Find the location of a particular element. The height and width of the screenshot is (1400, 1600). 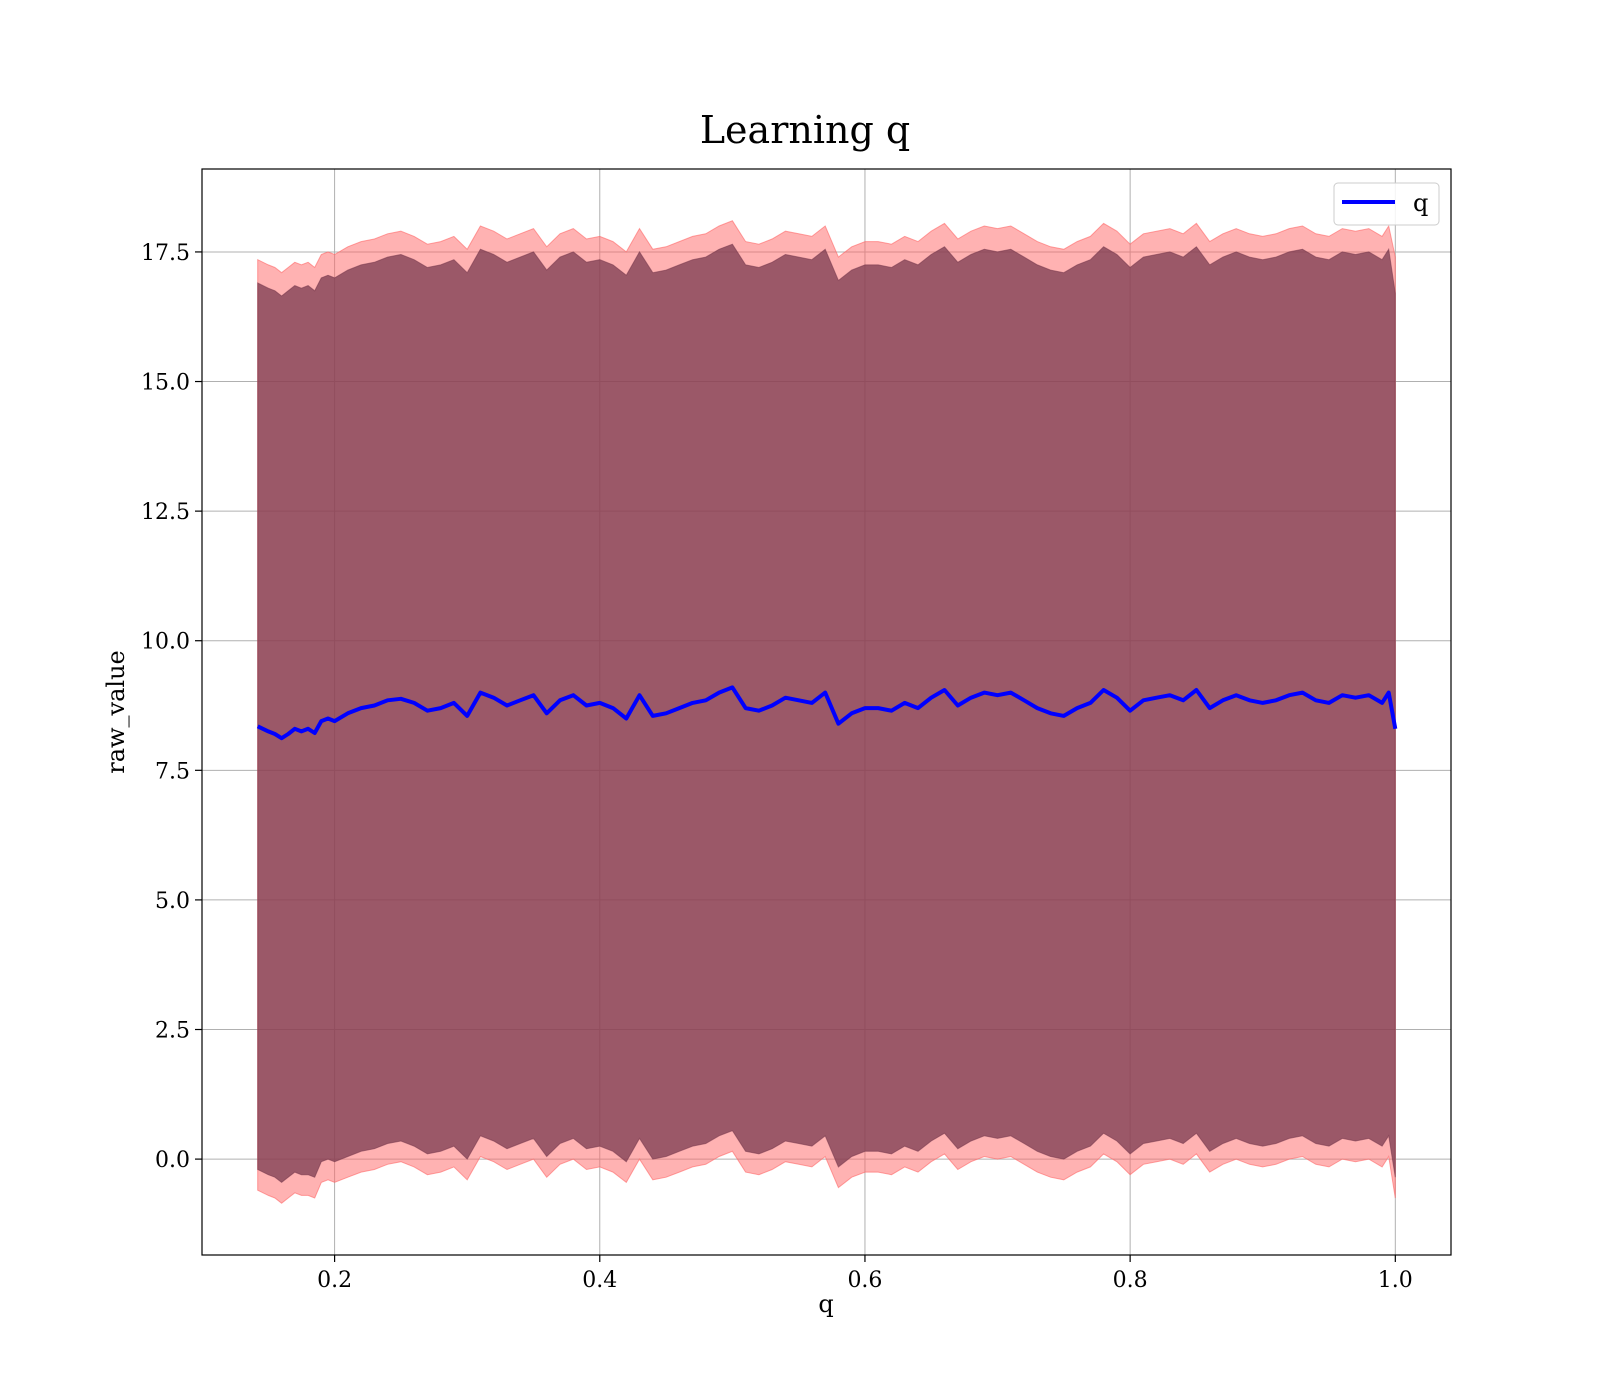

x-tick-label: 0.2 is located at coordinates (334, 1280).